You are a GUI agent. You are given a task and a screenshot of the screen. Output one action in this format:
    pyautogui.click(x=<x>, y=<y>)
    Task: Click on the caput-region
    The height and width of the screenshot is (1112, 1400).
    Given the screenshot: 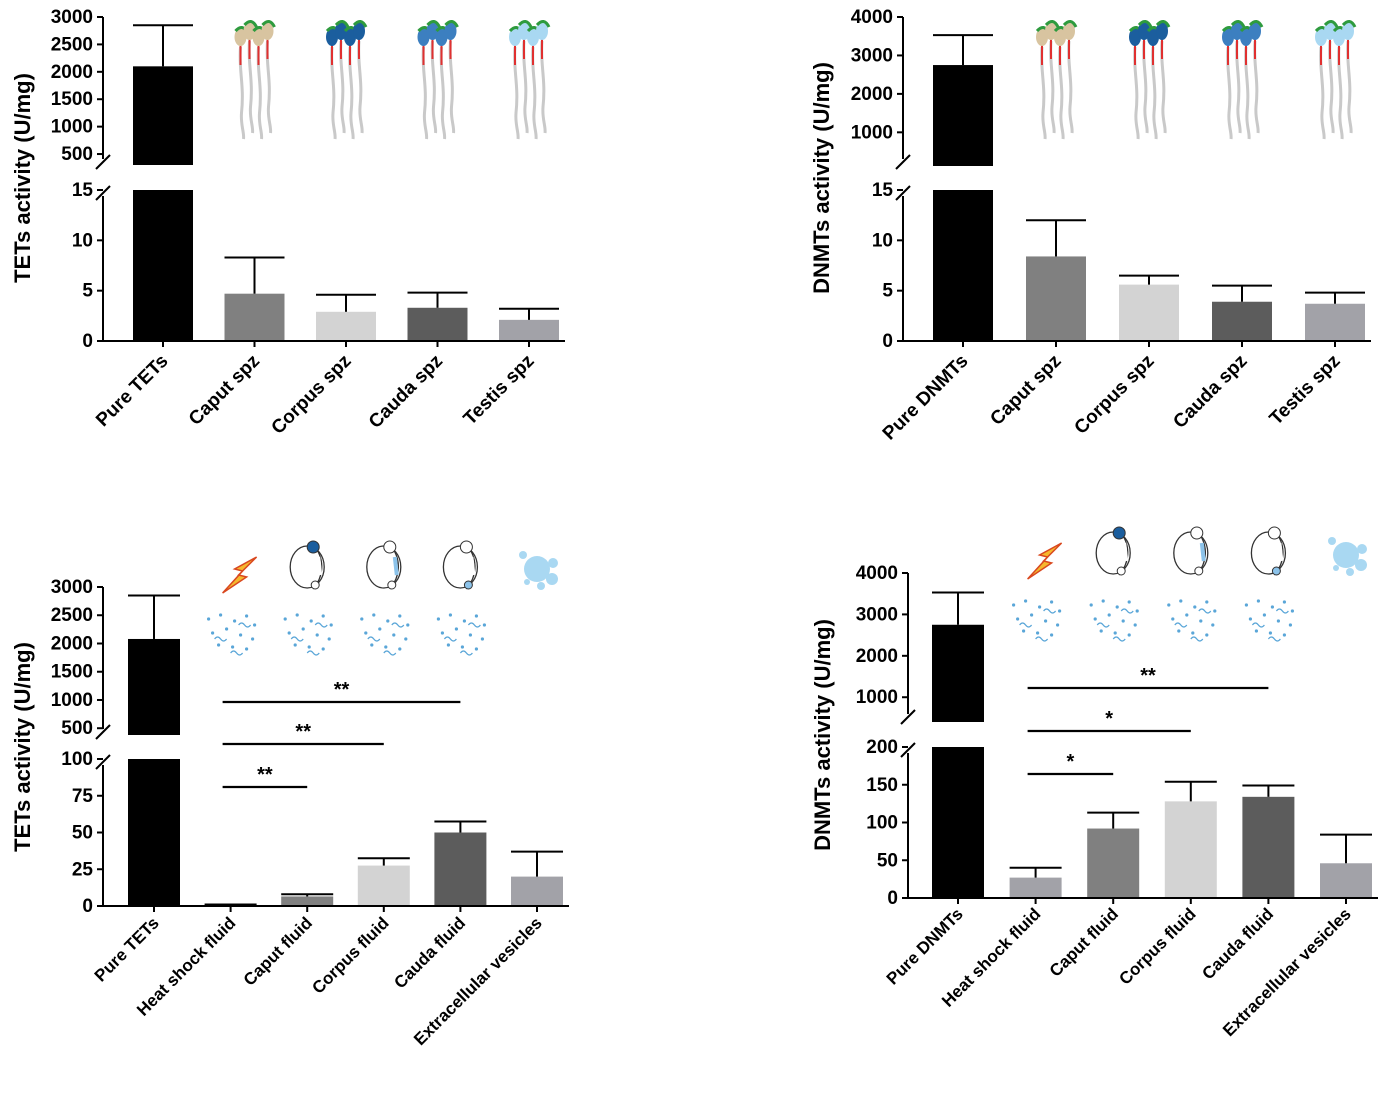 What is the action you would take?
    pyautogui.click(x=1119, y=533)
    